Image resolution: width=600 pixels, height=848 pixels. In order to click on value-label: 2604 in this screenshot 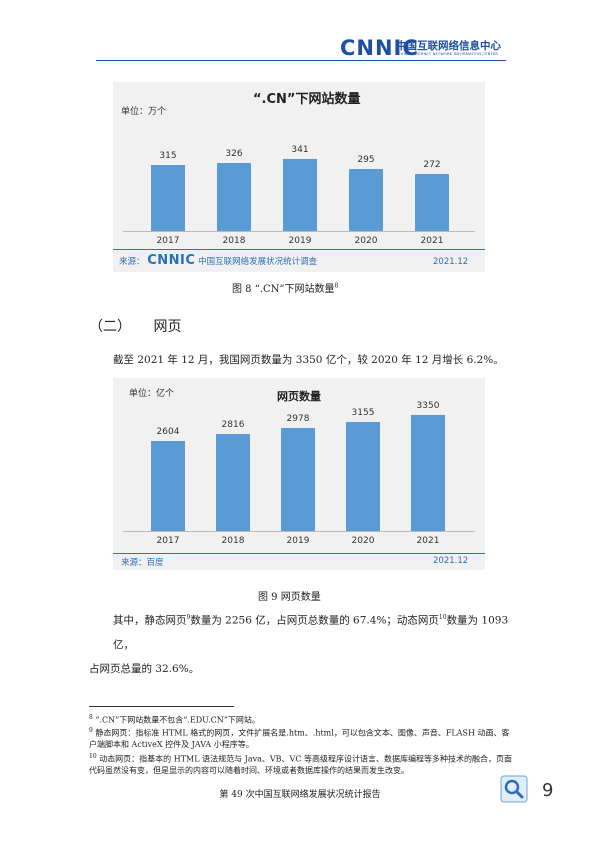, I will do `click(168, 432)`.